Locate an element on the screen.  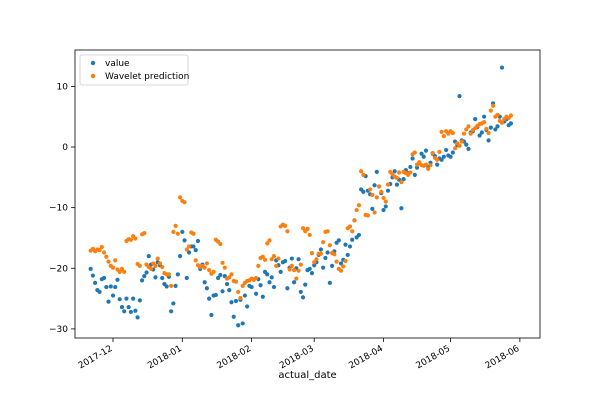
y-axis: −30 −20 −10 0 10 is located at coordinates (62, 208).